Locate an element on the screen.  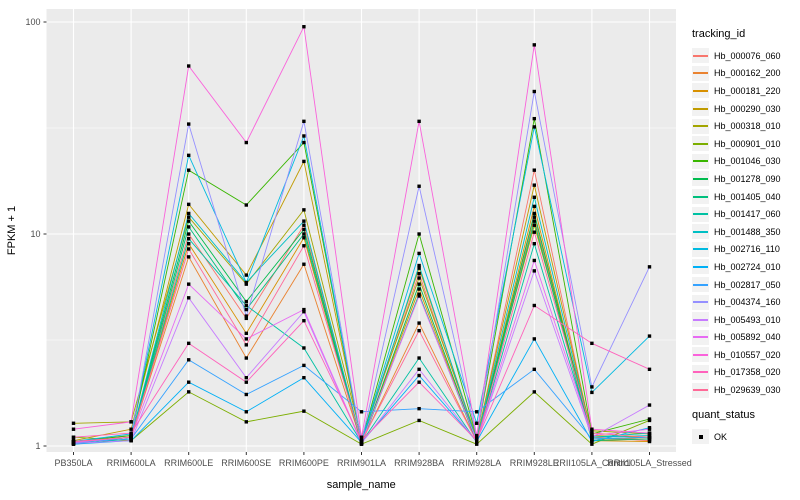
legend-item-label: Hb_010557_020 is located at coordinates (747, 354).